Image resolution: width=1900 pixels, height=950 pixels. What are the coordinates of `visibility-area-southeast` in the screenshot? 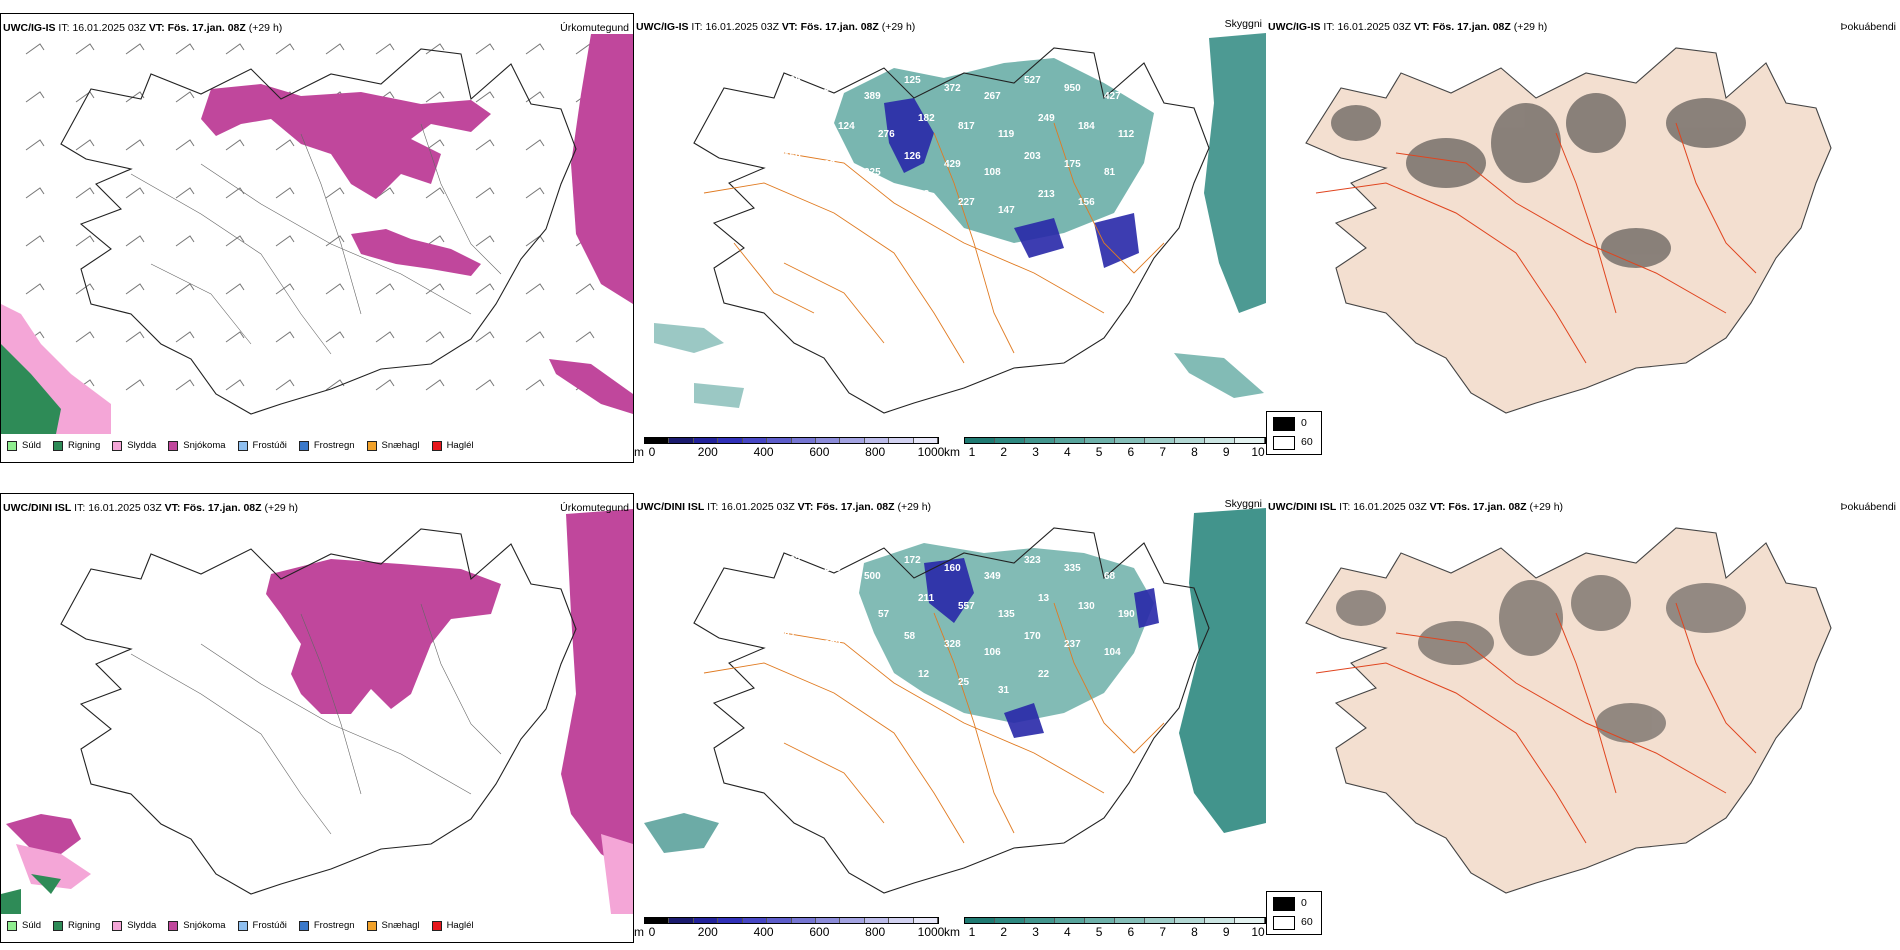 It's located at (1219, 375).